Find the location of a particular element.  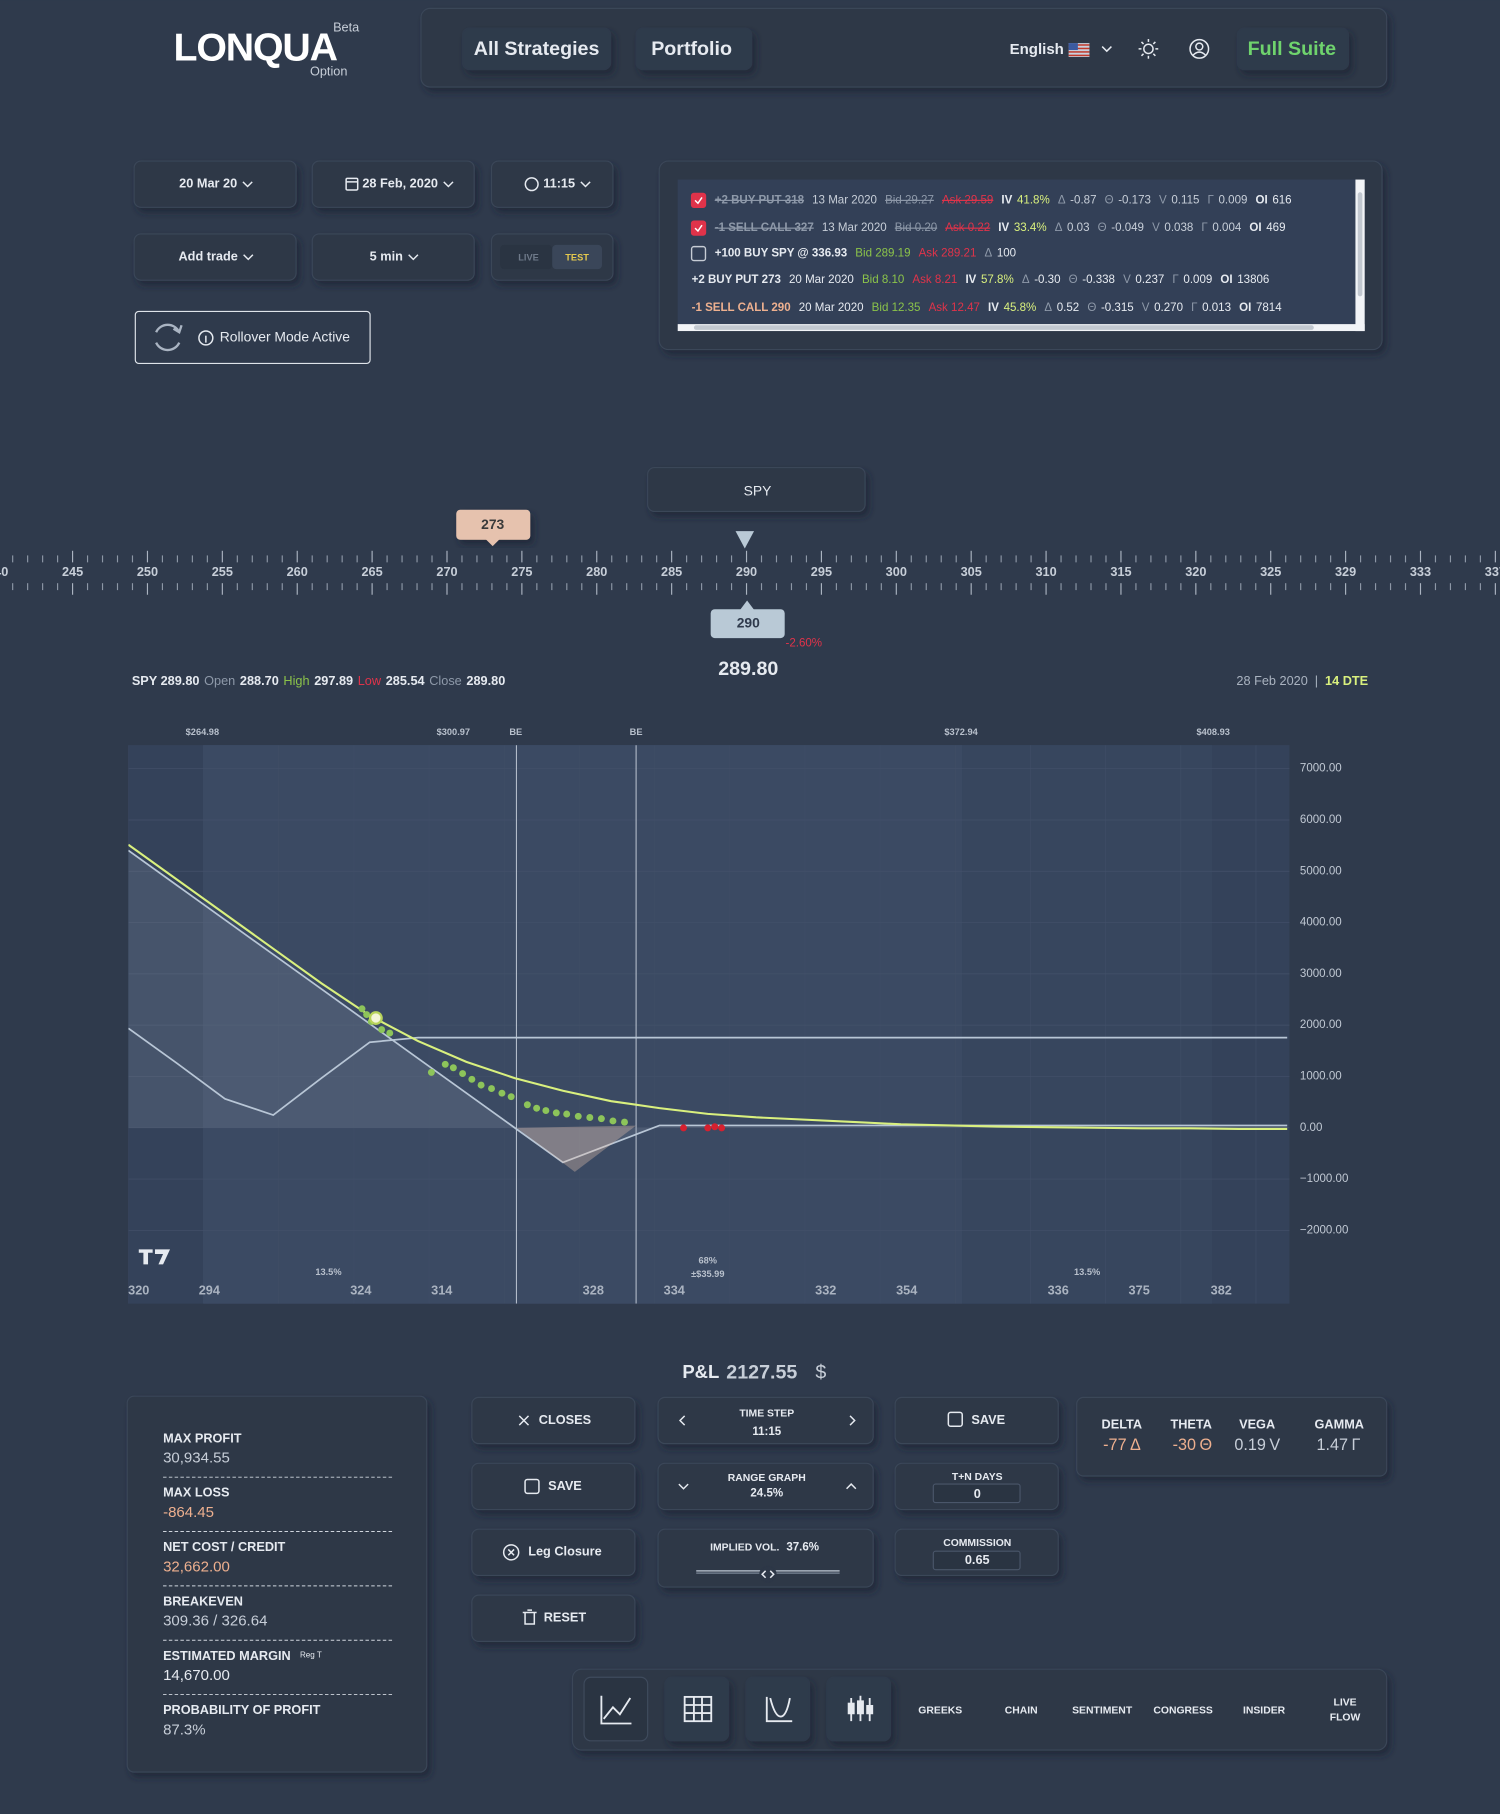

current-strike-box is located at coordinates (747, 624).